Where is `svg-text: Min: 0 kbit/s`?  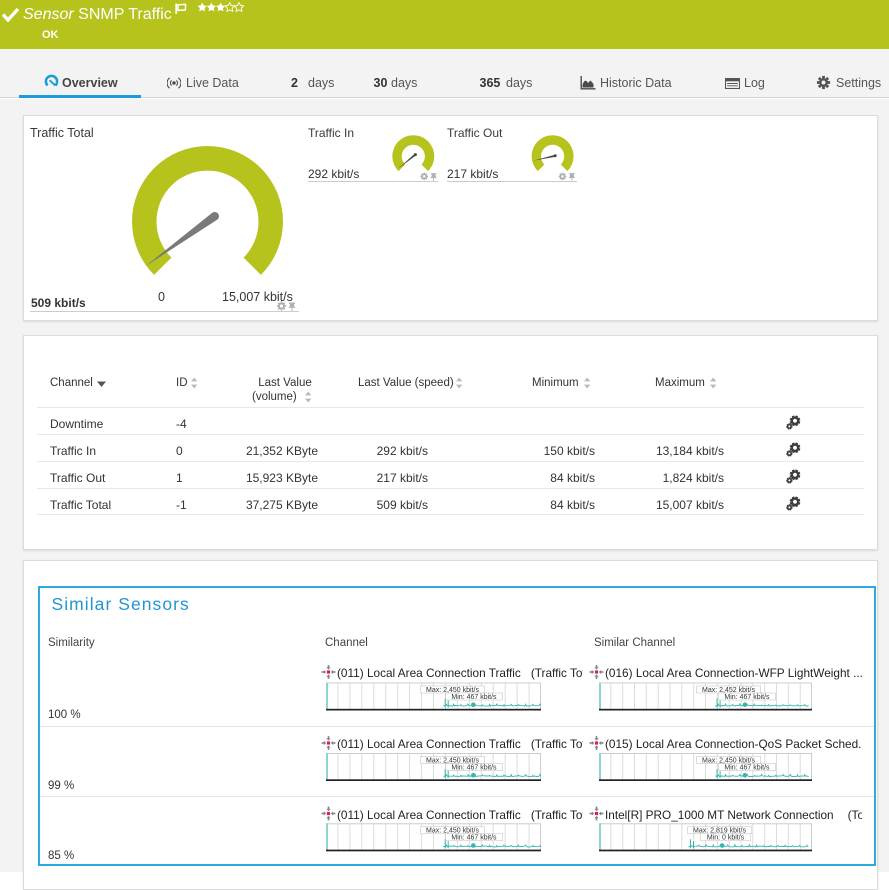
svg-text: Min: 0 kbit/s is located at coordinates (726, 838).